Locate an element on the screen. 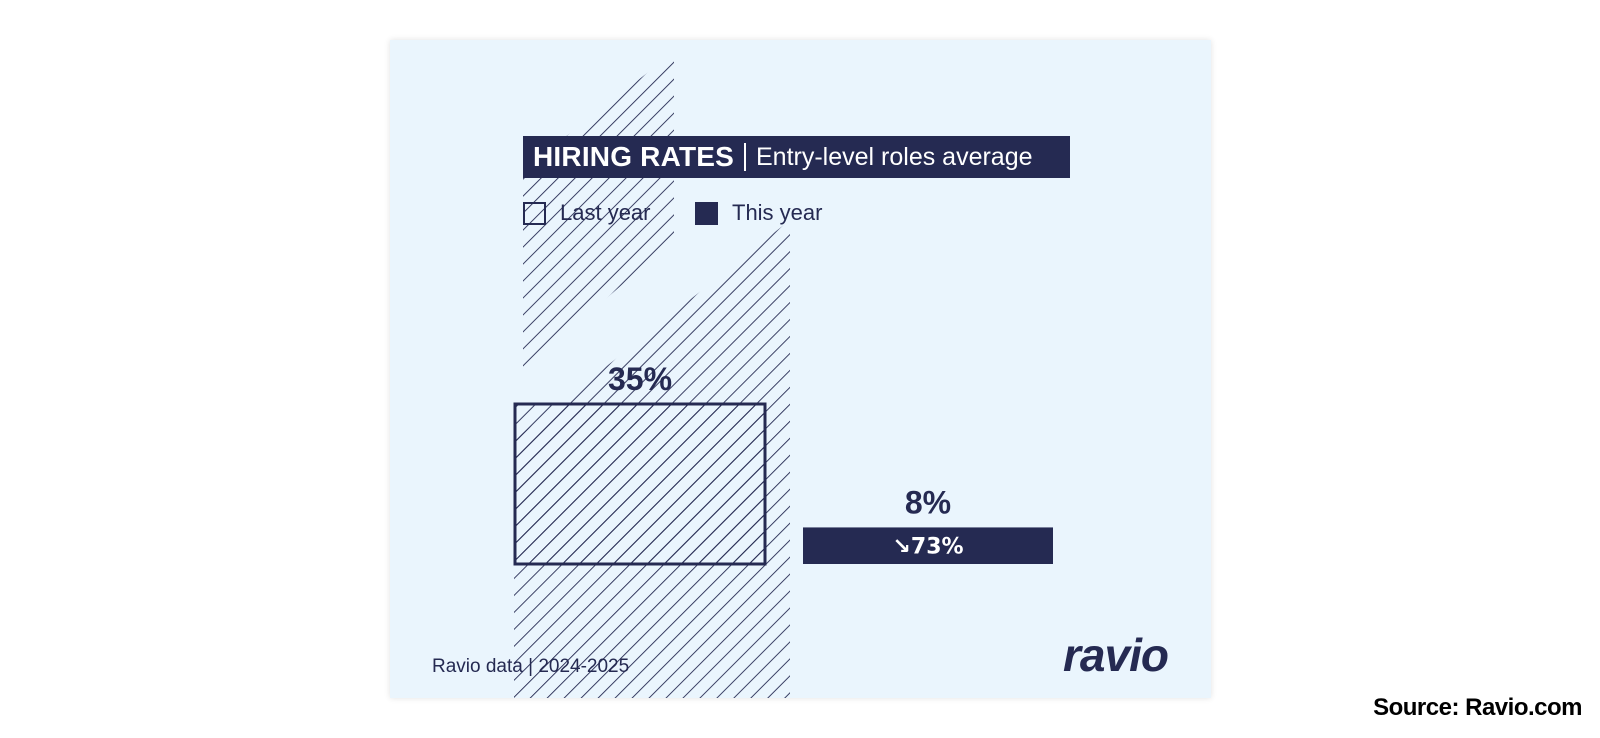  legend-swatch-filled is located at coordinates (706, 213).